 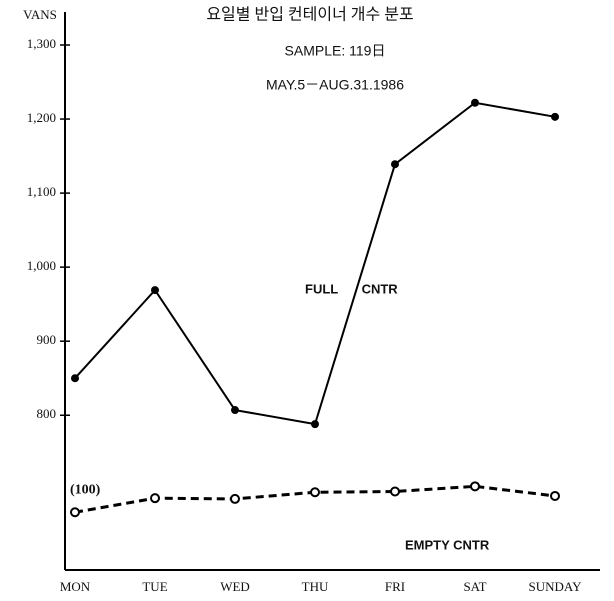 What do you see at coordinates (154, 586) in the screenshot?
I see `x-tick-label: TUE` at bounding box center [154, 586].